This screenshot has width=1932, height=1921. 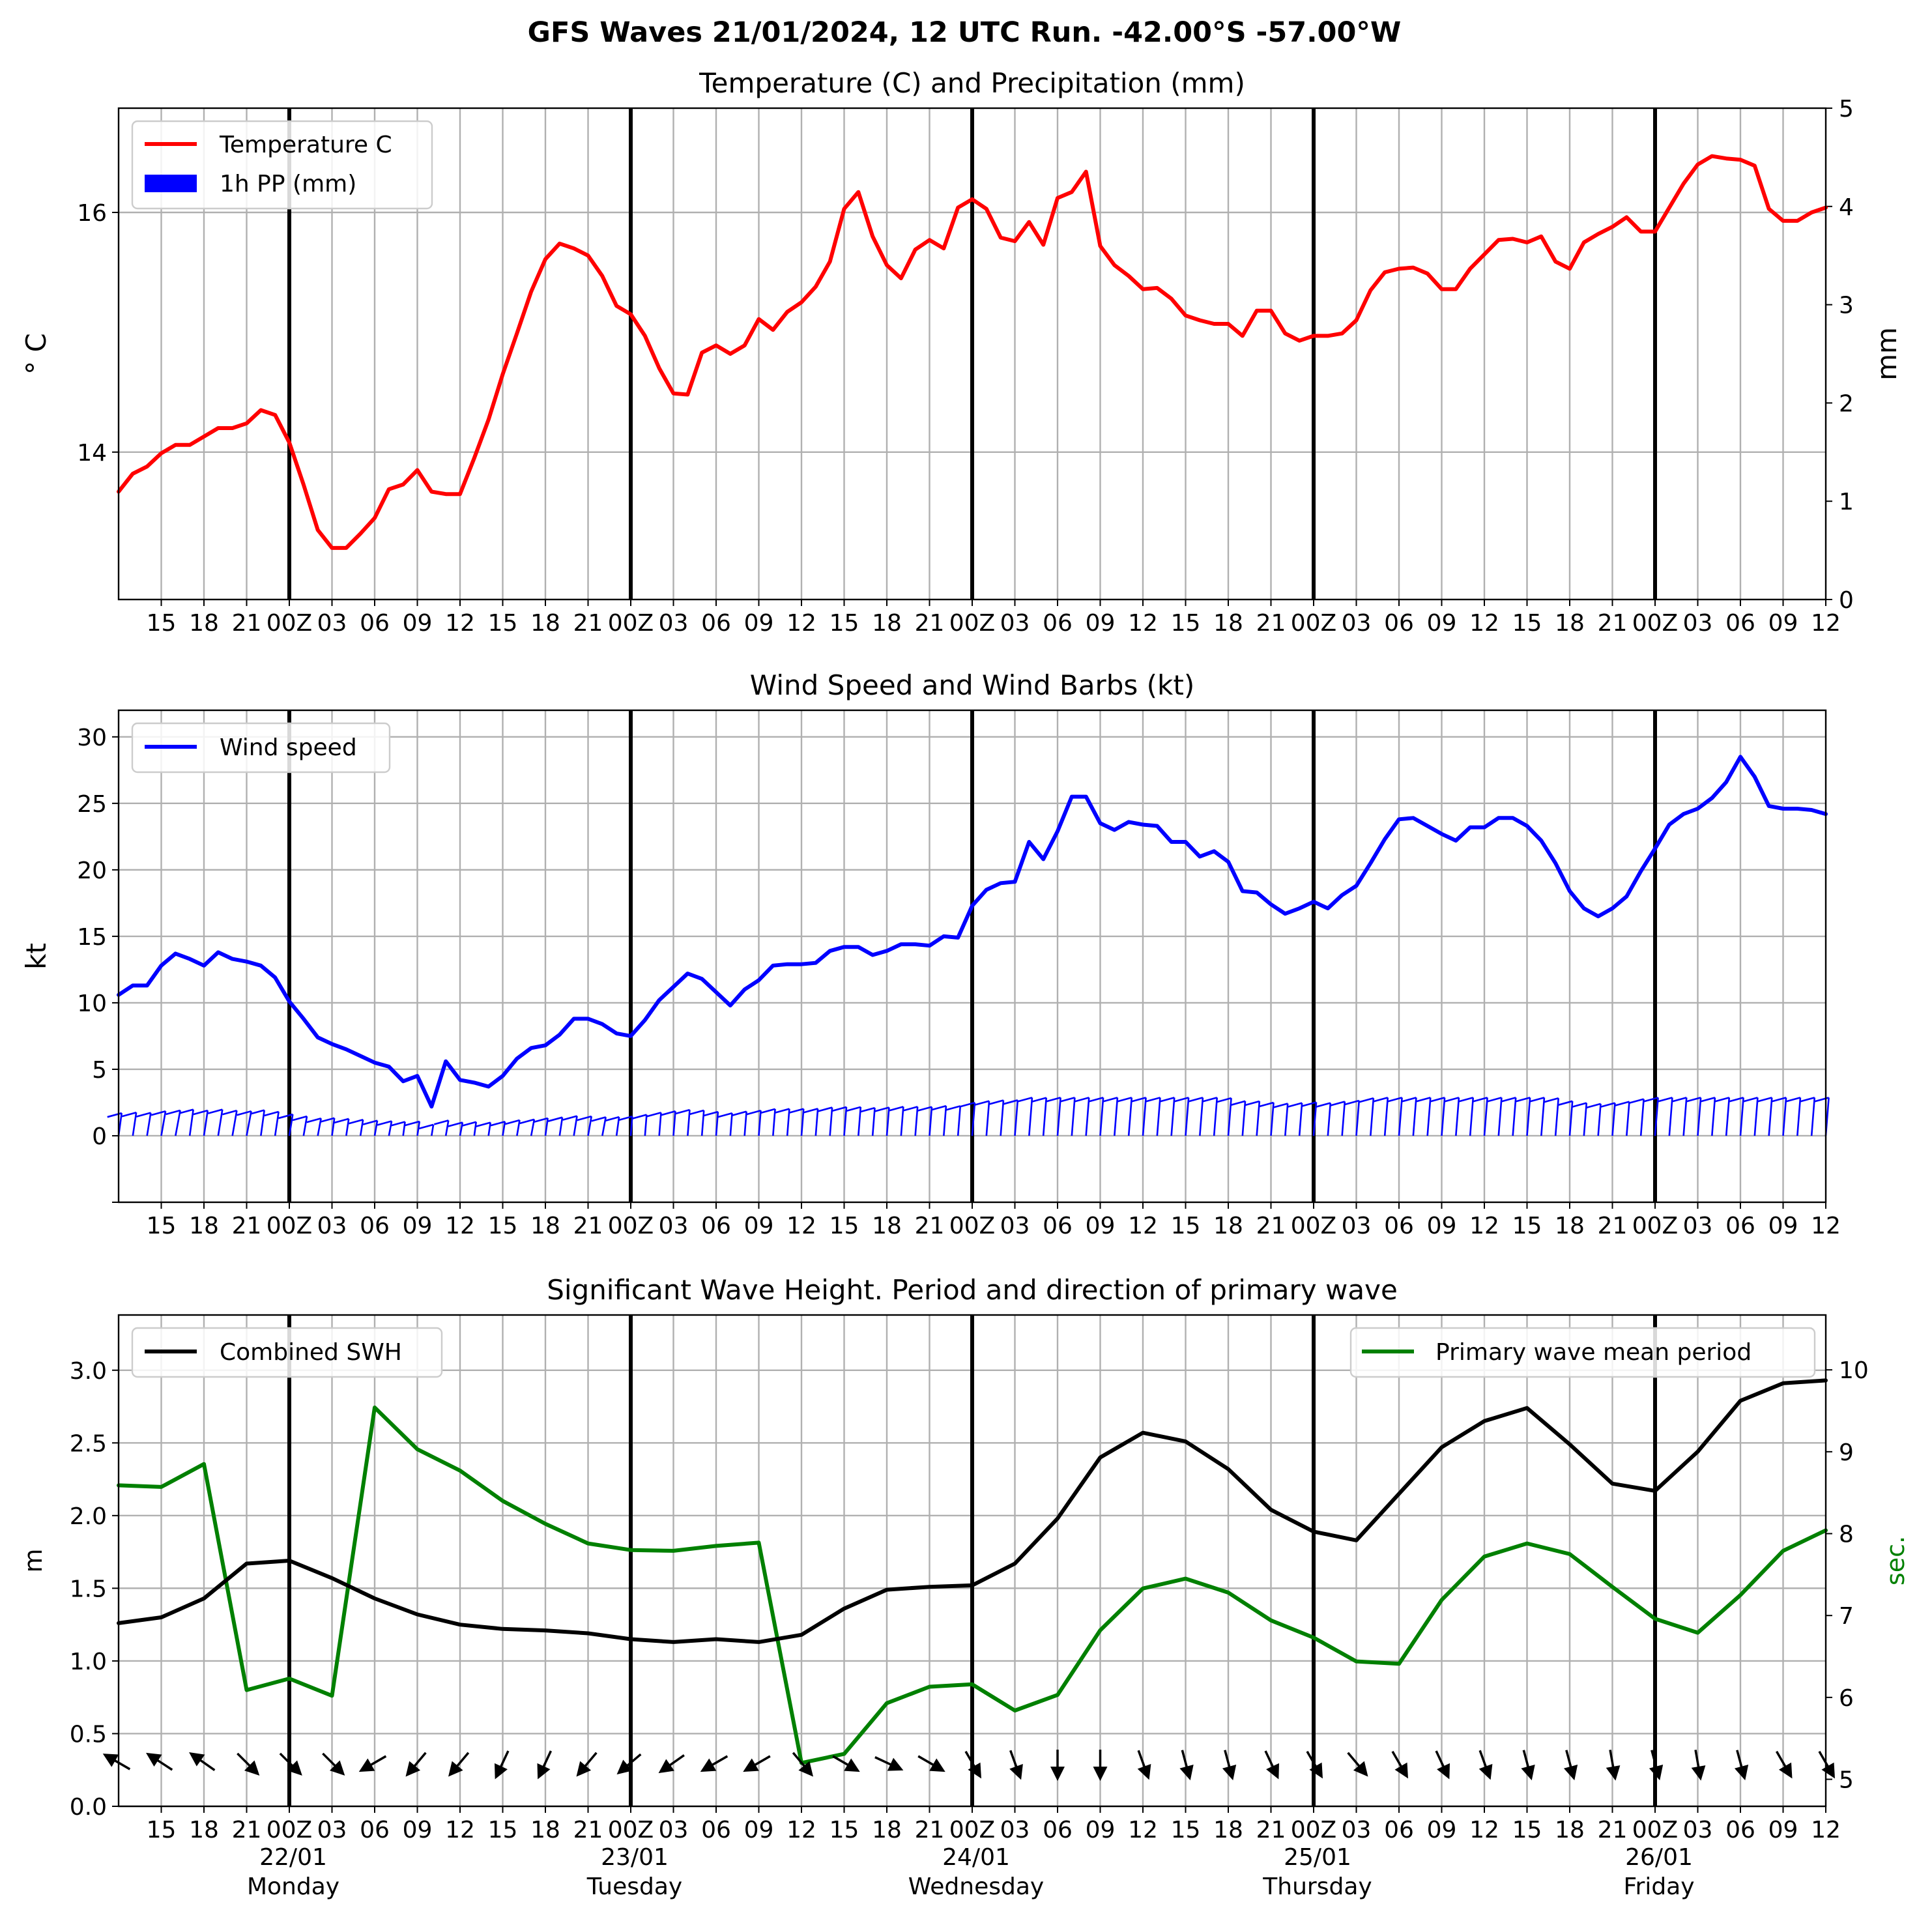 What do you see at coordinates (288, 747) in the screenshot?
I see `legend-label-wind: Wind speed` at bounding box center [288, 747].